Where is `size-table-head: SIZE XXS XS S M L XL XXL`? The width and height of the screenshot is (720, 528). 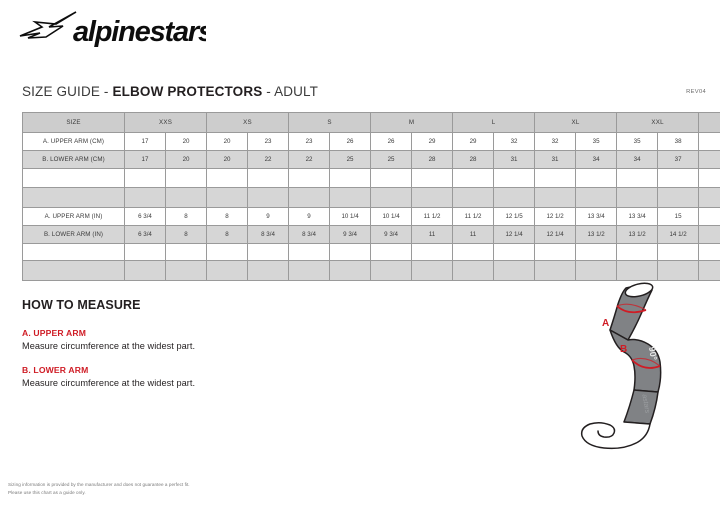 size-table-head: SIZE XXS XS S M L XL XXL is located at coordinates (371, 122).